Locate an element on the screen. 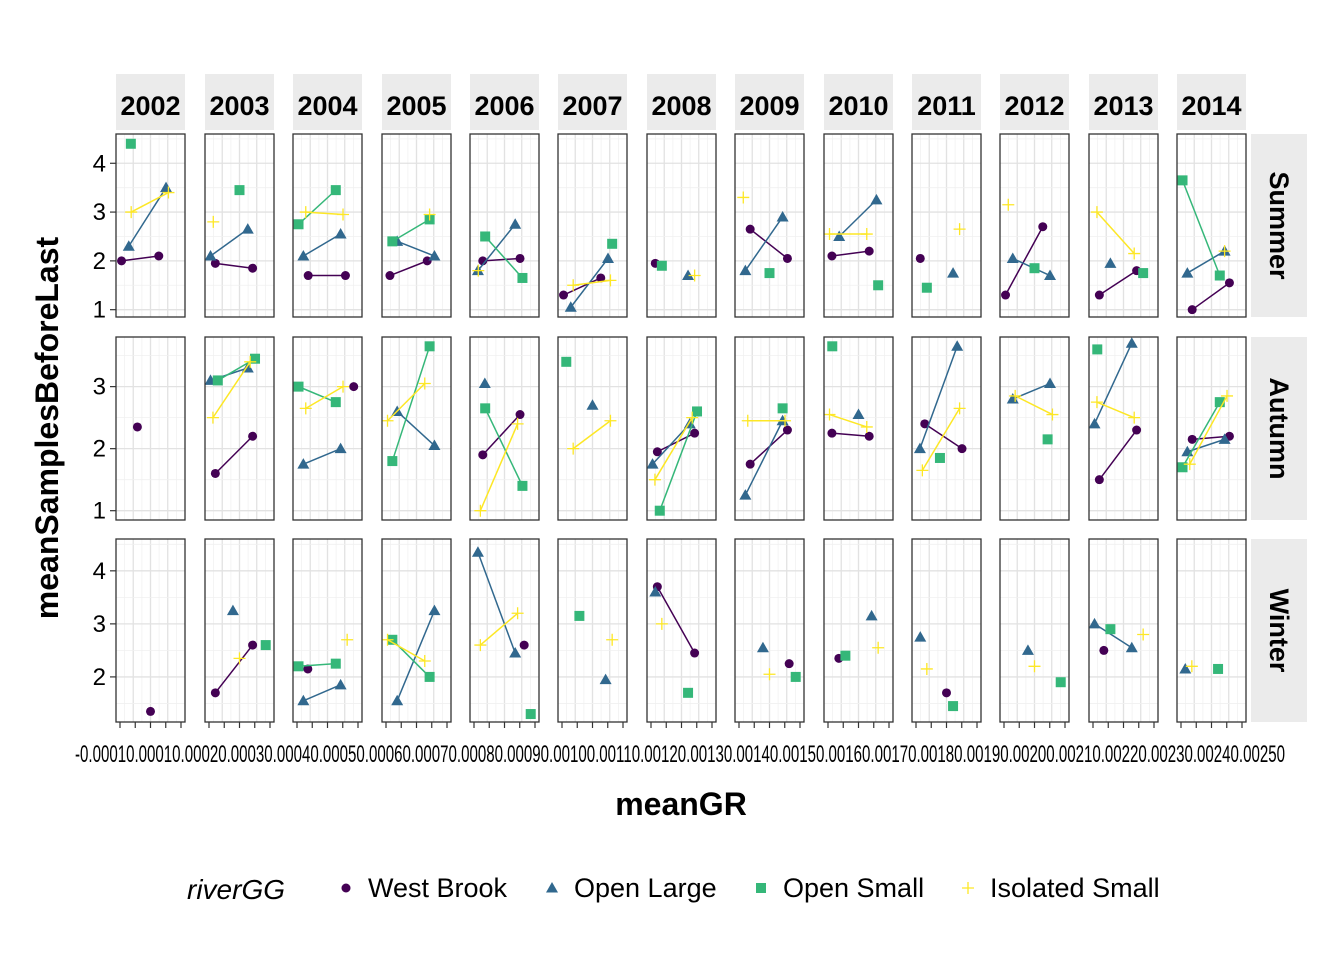  panel-2006-Summer is located at coordinates (504, 225).